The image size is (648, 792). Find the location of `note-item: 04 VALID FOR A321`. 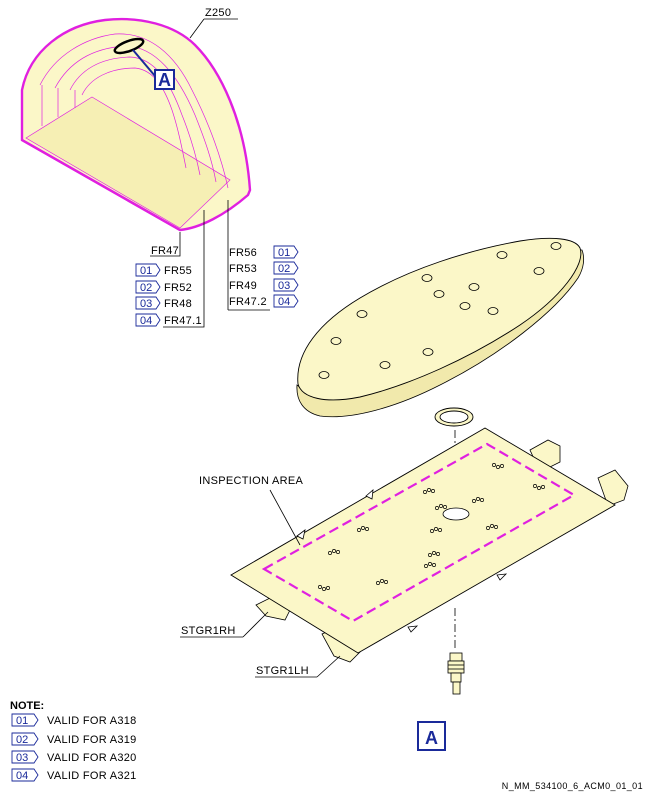

note-item: 04 VALID FOR A321 is located at coordinates (74, 775).